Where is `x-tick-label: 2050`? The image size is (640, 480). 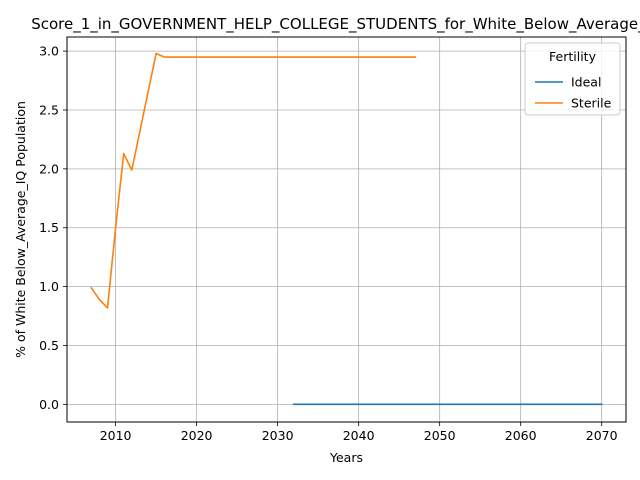 x-tick-label: 2050 is located at coordinates (440, 435).